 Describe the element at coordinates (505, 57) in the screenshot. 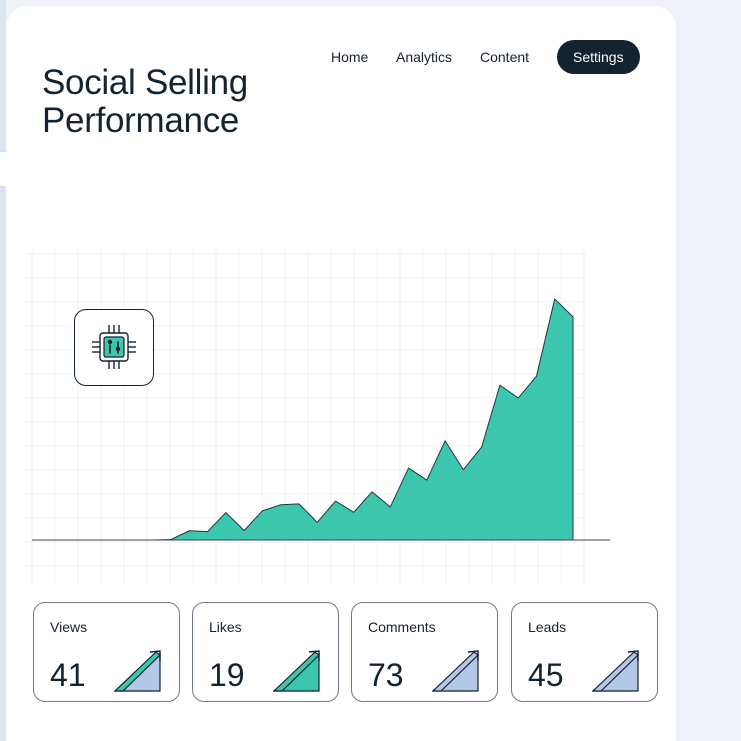

I see `nav-content: Content` at that location.